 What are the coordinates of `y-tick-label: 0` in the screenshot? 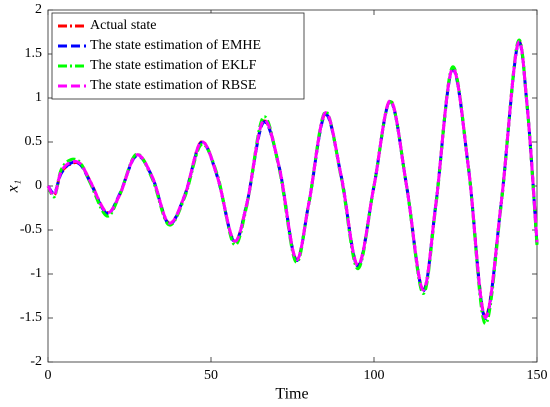 It's located at (38, 185).